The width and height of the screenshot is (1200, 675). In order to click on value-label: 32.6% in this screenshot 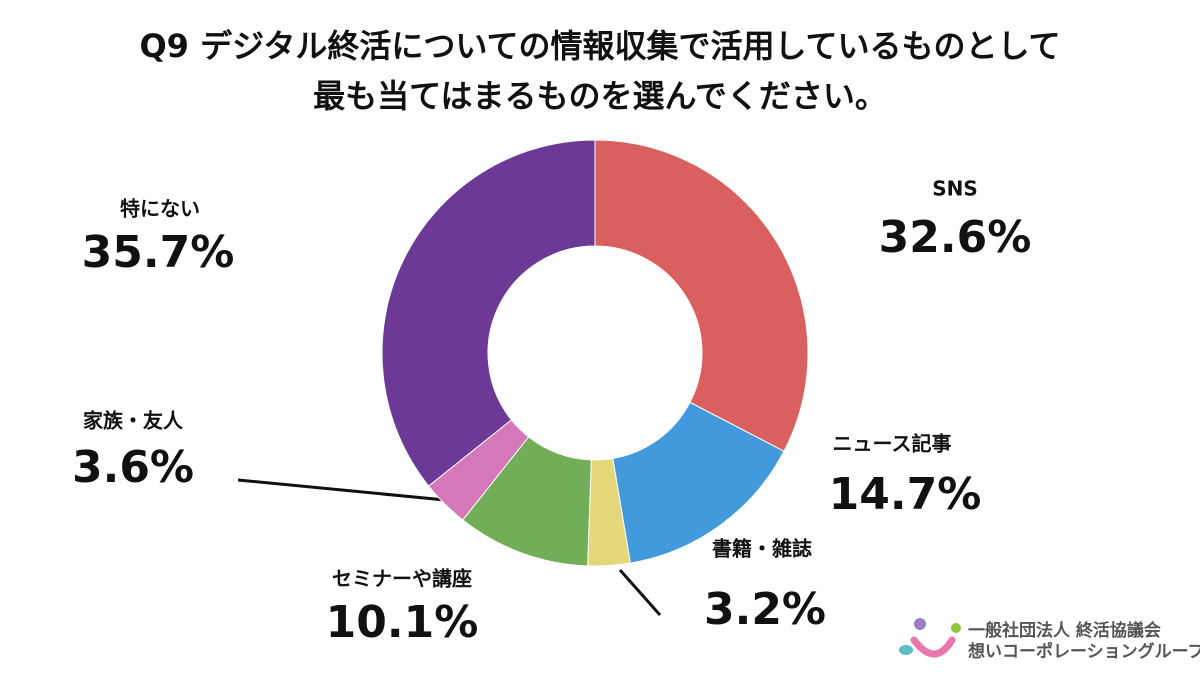, I will do `click(955, 237)`.